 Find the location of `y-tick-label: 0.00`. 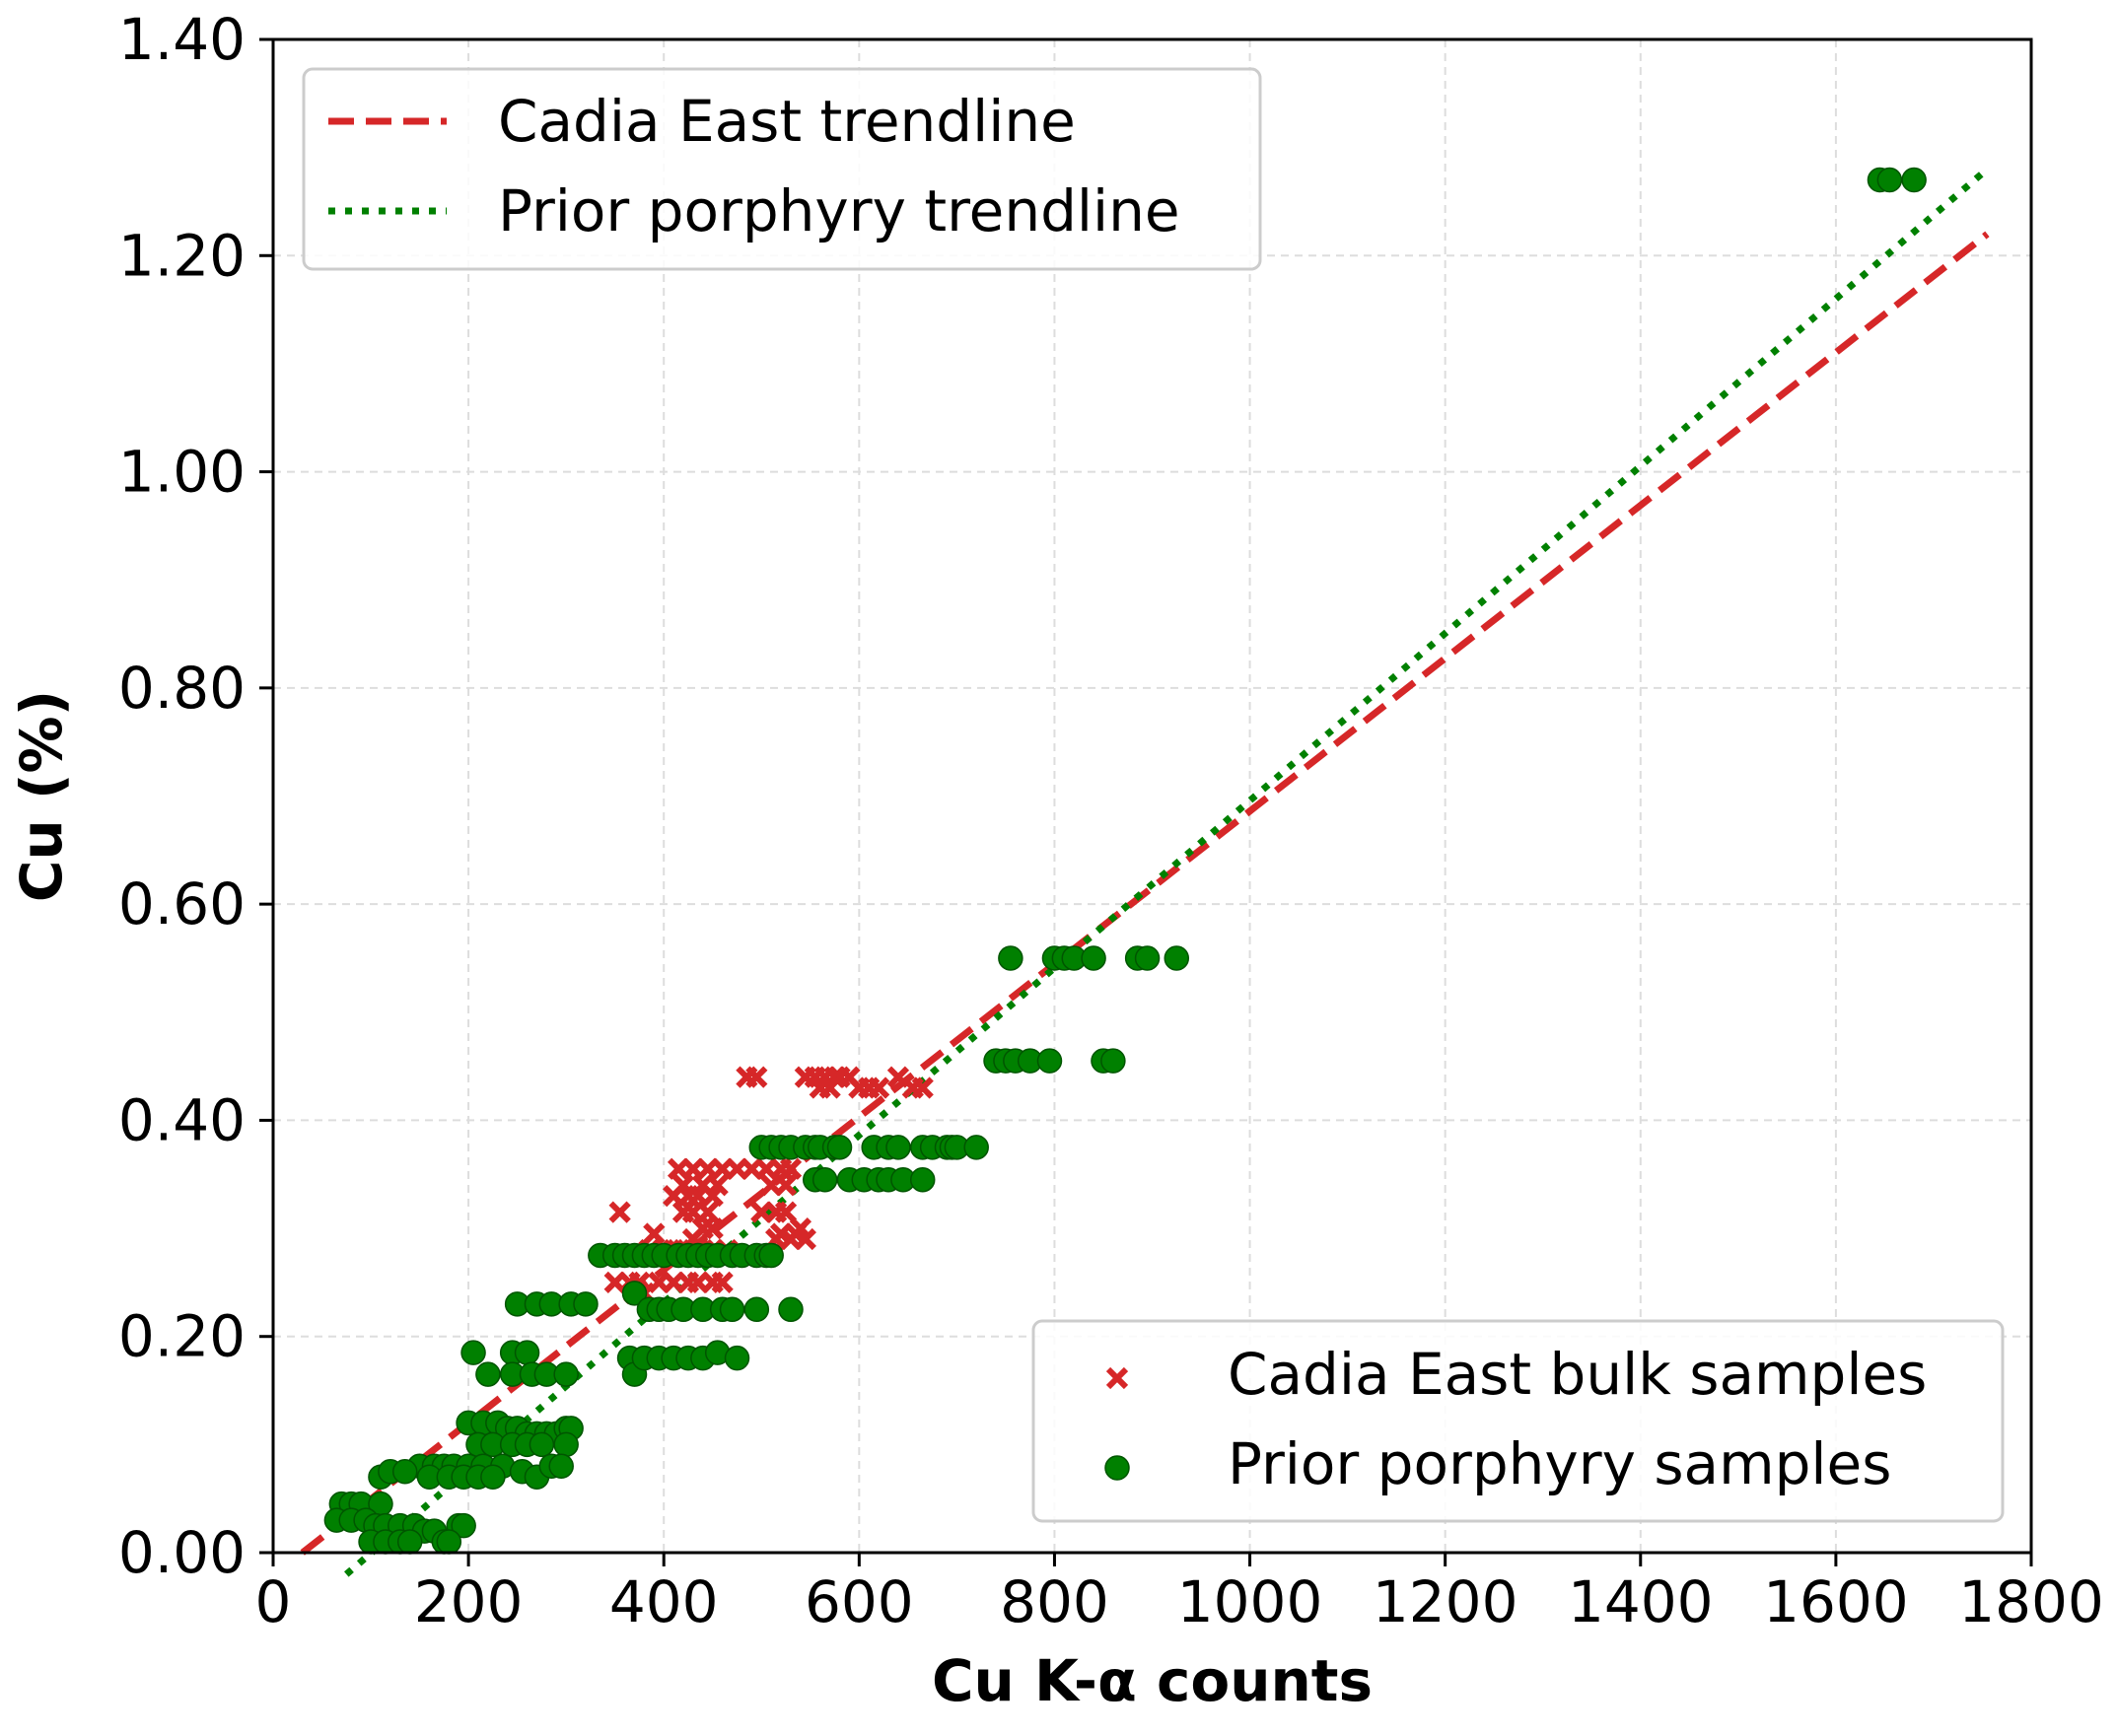

y-tick-label: 0.00 is located at coordinates (182, 1552).